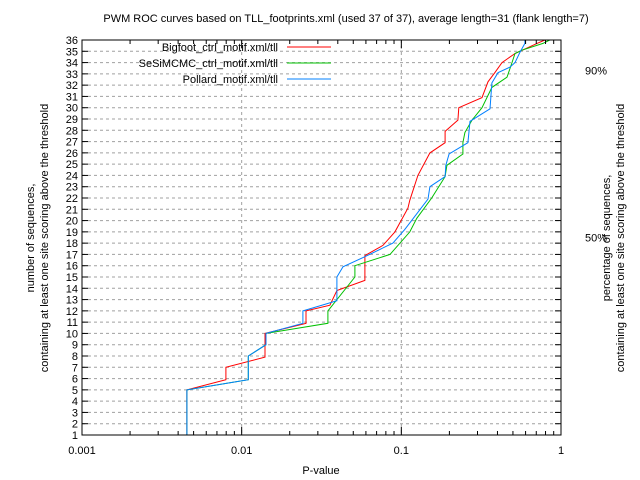  What do you see at coordinates (72, 176) in the screenshot?
I see `y-tick-label: 24` at bounding box center [72, 176].